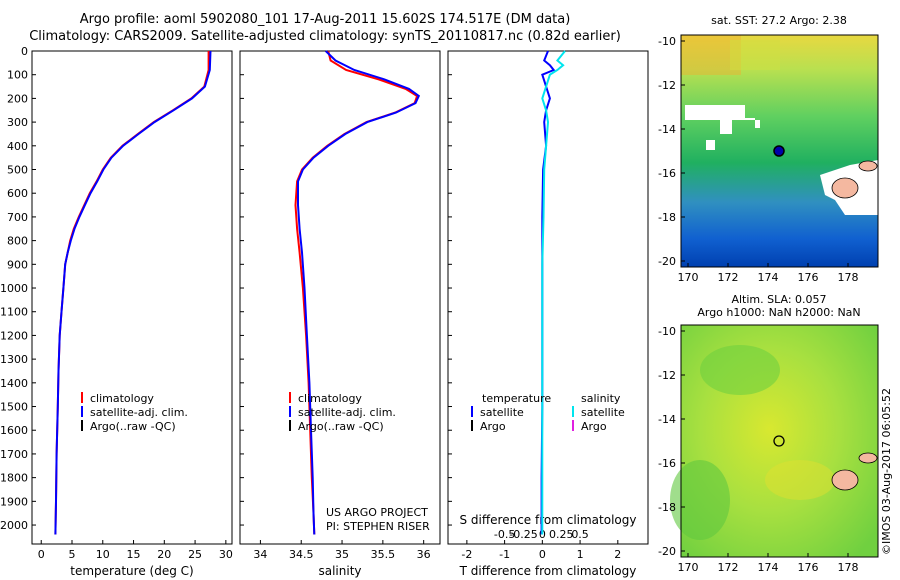 The height and width of the screenshot is (580, 900). What do you see at coordinates (72, 554) in the screenshot?
I see `temperature-xtick-label: 5` at bounding box center [72, 554].